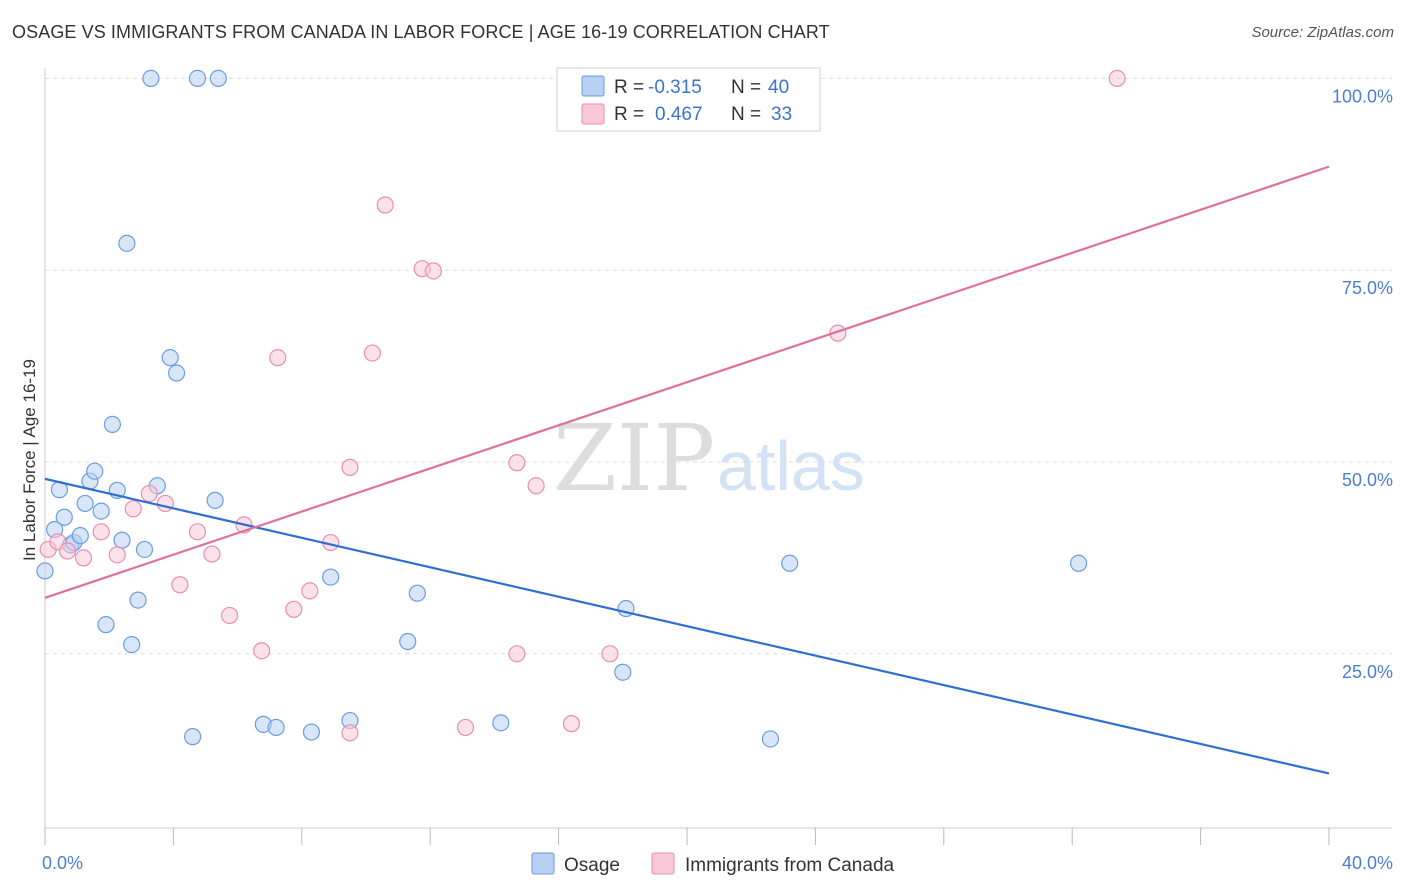 This screenshot has height=892, width=1406. Describe the element at coordinates (679, 114) in the screenshot. I see `legend-r-value-canada: 0.467` at that location.